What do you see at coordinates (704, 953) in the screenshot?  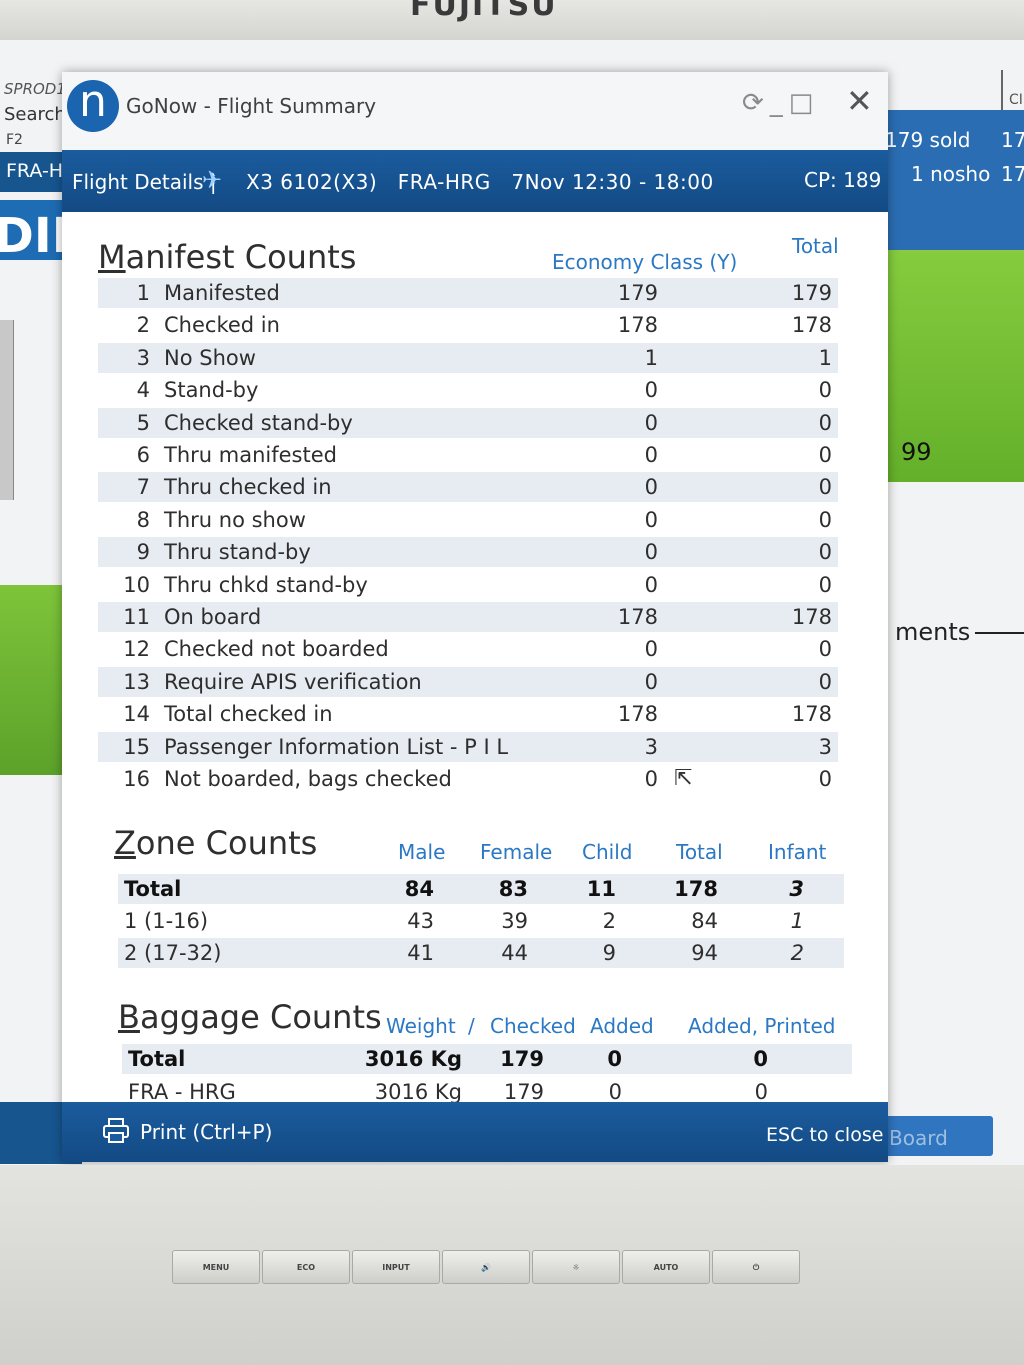 I see `zone-total-value: 94` at bounding box center [704, 953].